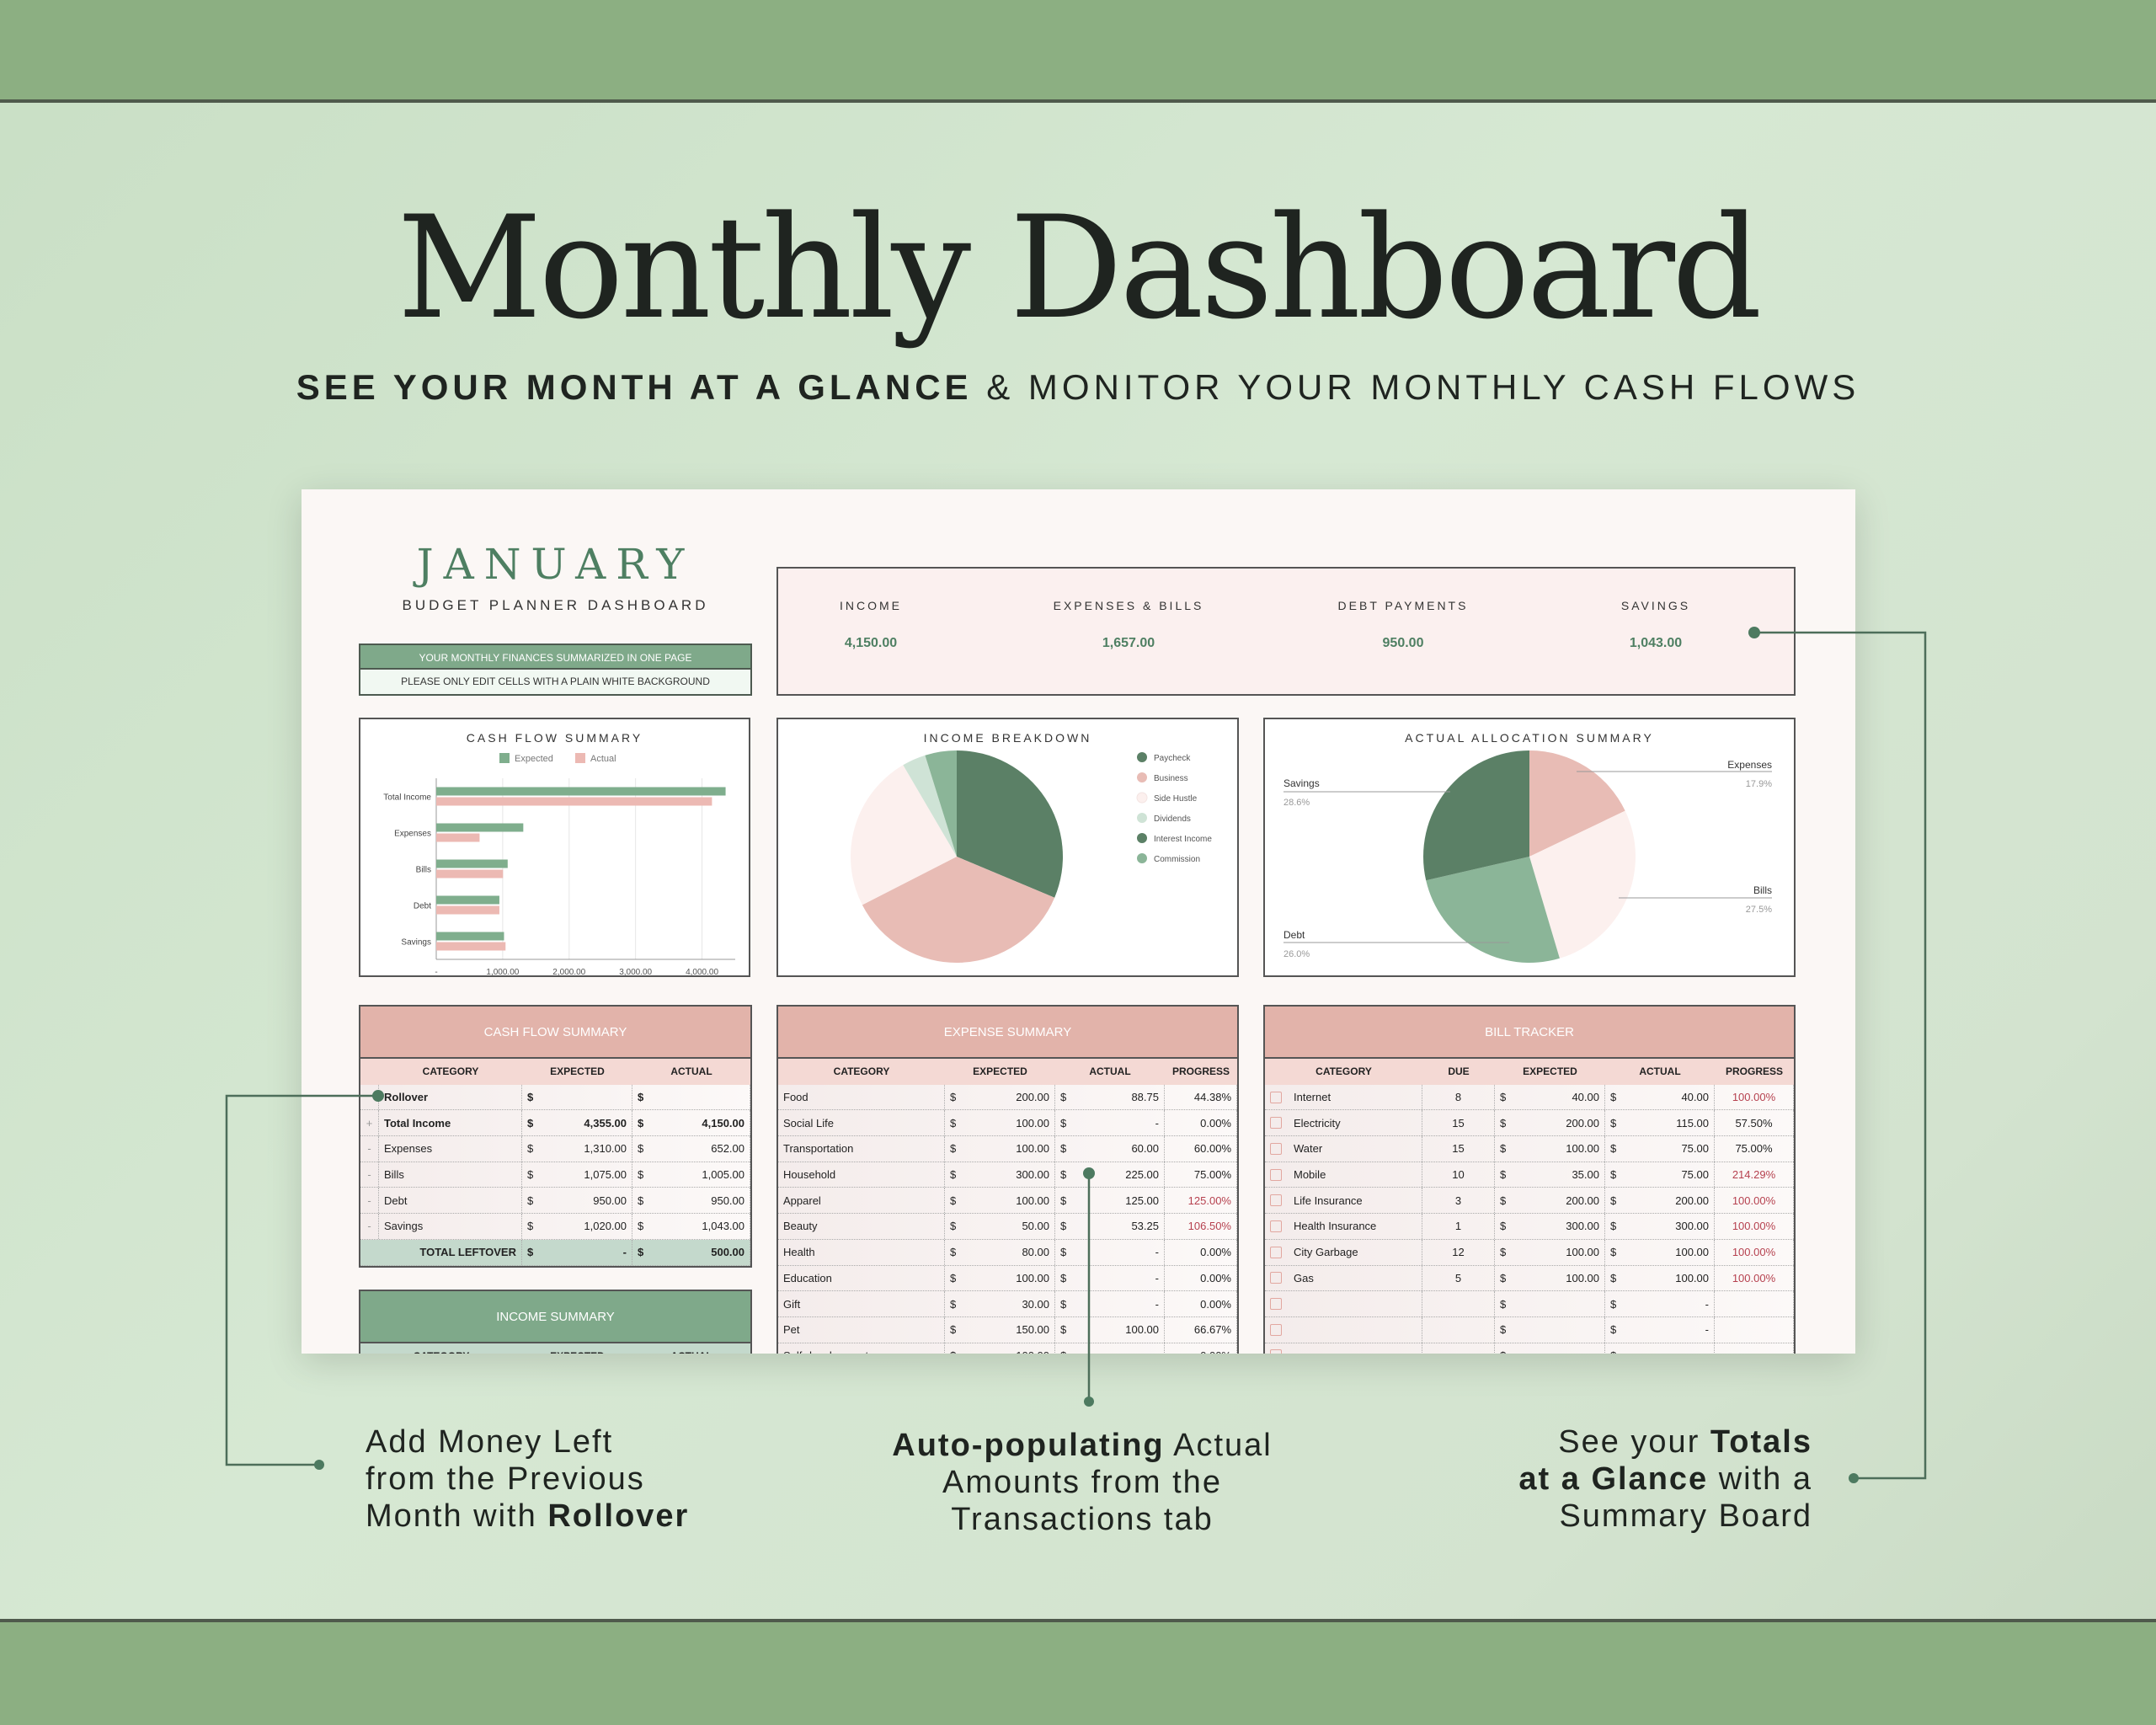  Describe the element at coordinates (861, 1071) in the screenshot. I see `column-header: CATEGORY` at that location.